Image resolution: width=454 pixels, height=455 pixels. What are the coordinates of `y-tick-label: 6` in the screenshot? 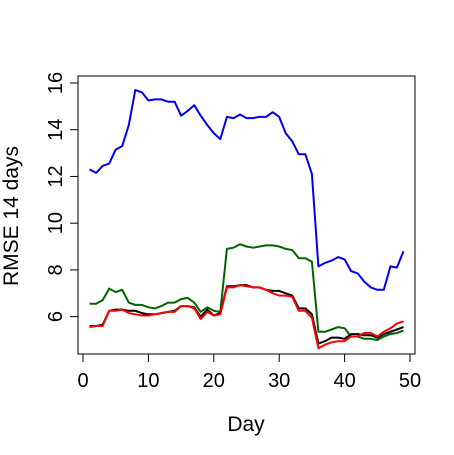 It's located at (56, 316).